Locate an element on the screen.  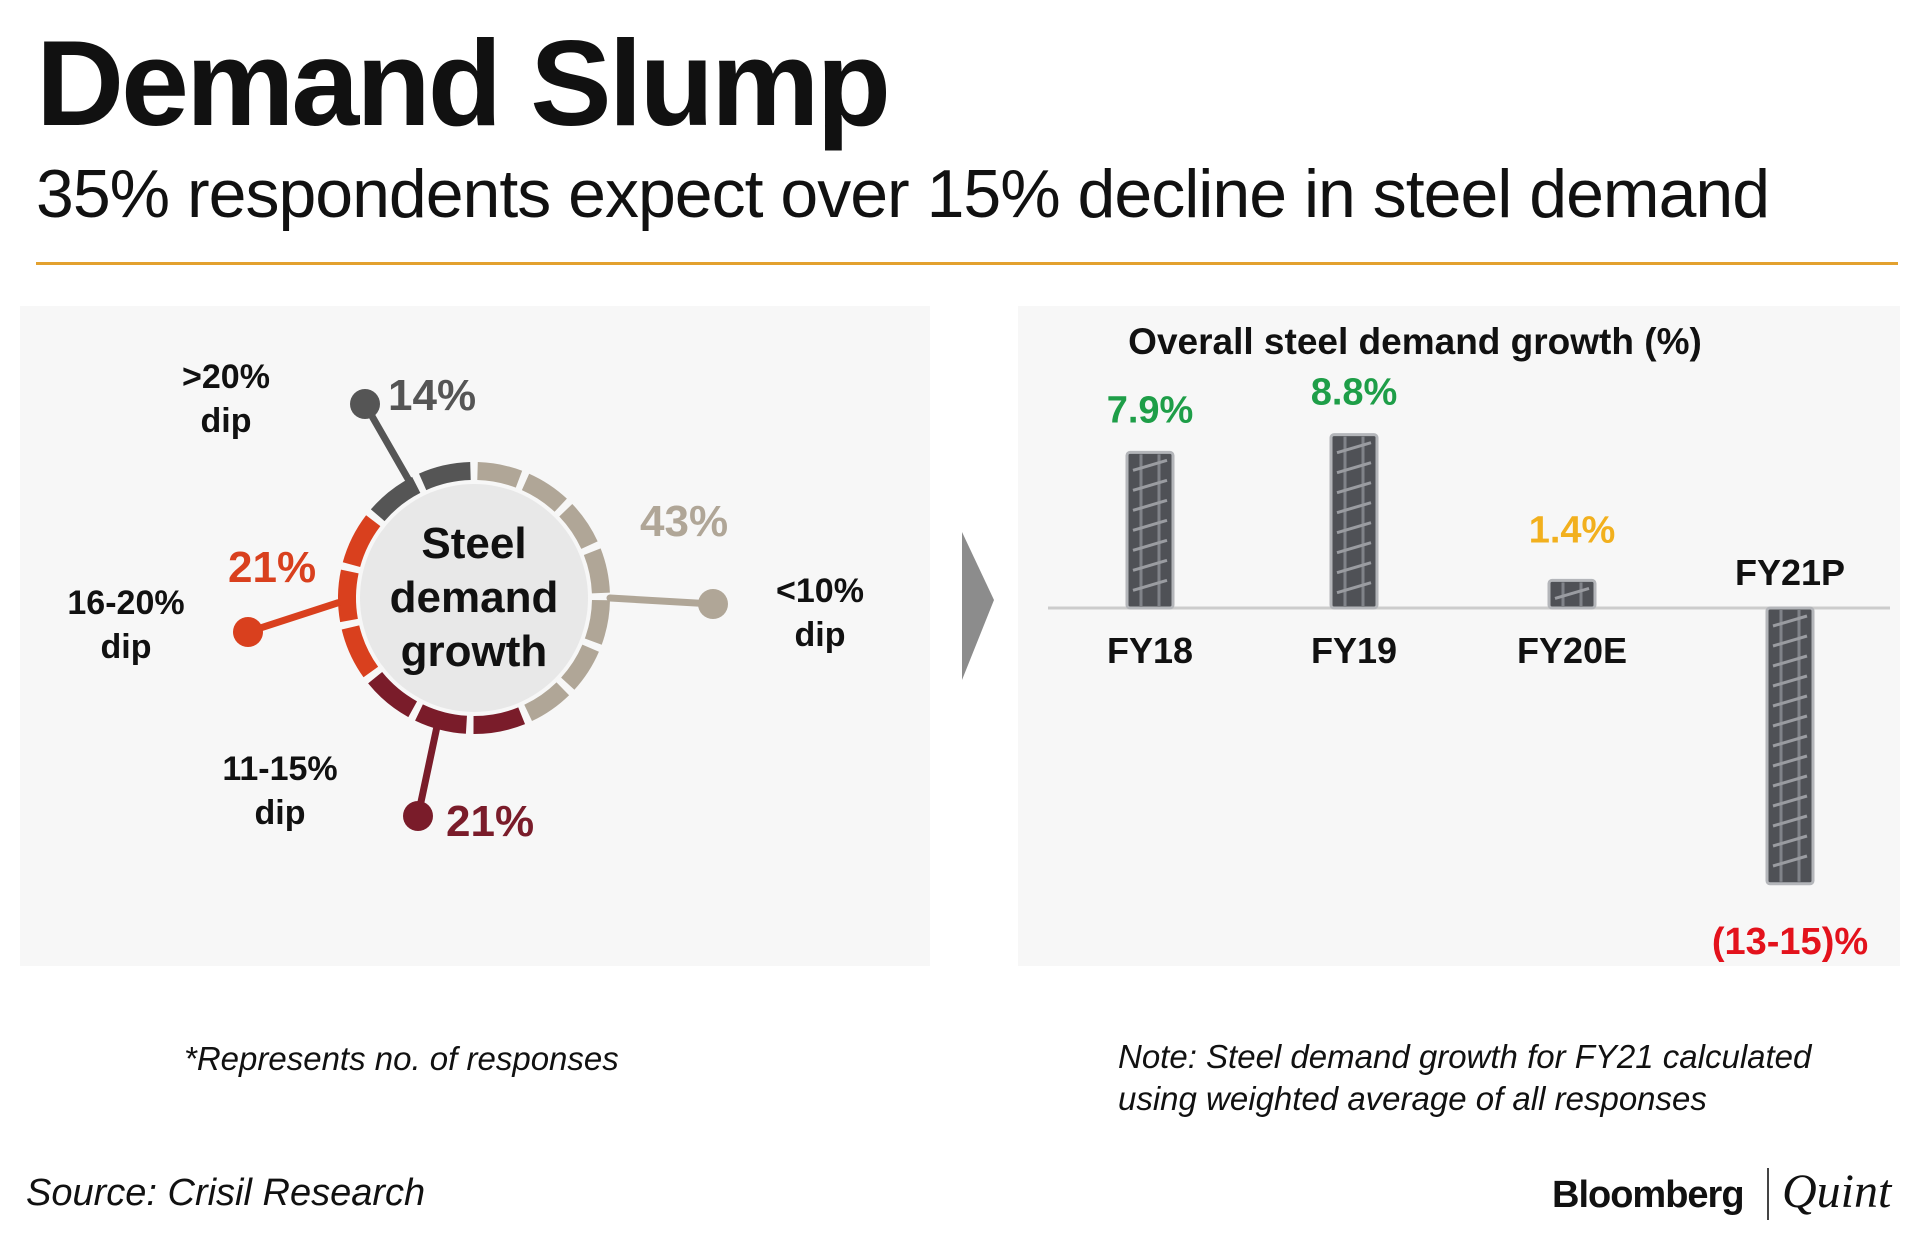
brand-separator is located at coordinates (1768, 1194).